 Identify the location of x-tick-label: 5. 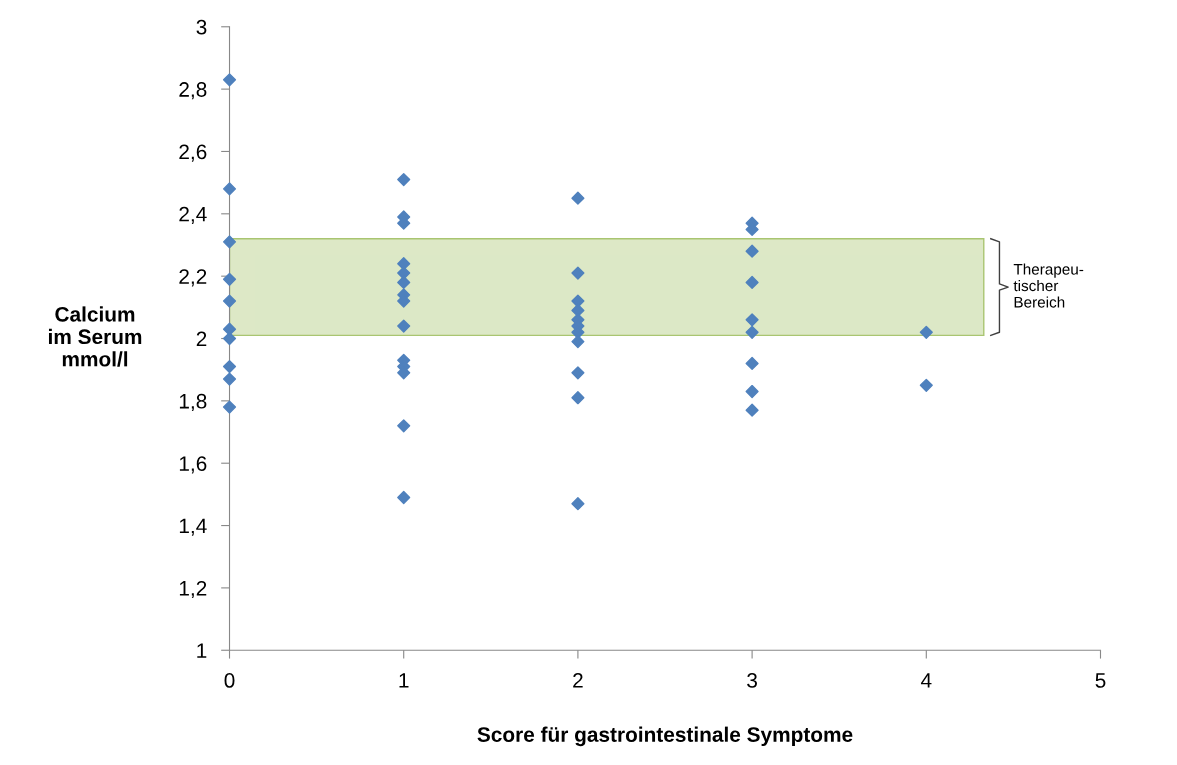
(1100, 680).